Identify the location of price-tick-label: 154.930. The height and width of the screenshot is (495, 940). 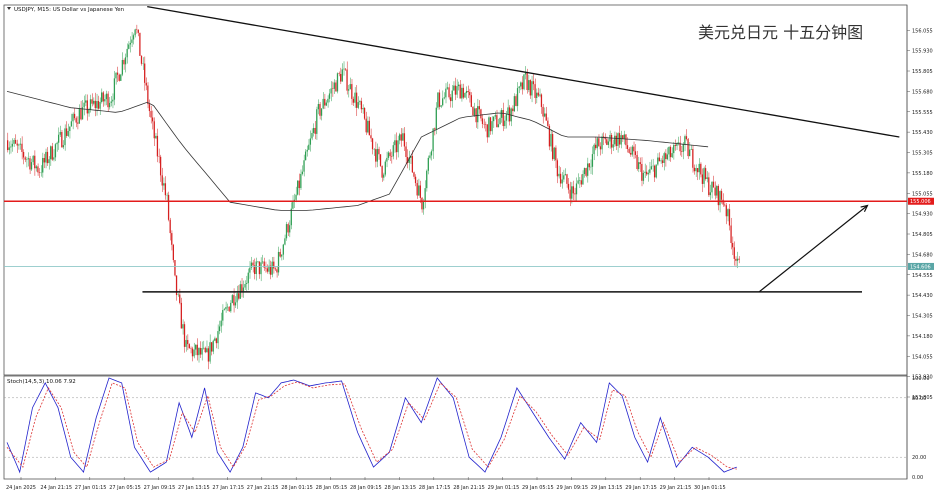
(922, 215).